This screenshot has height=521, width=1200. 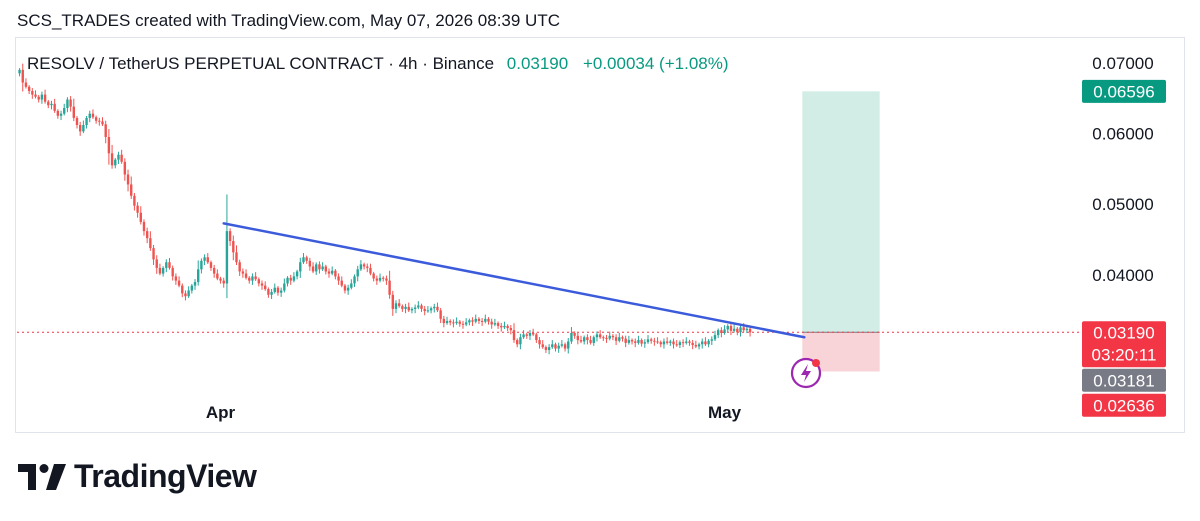 What do you see at coordinates (221, 412) in the screenshot?
I see `x-tick-label: Apr` at bounding box center [221, 412].